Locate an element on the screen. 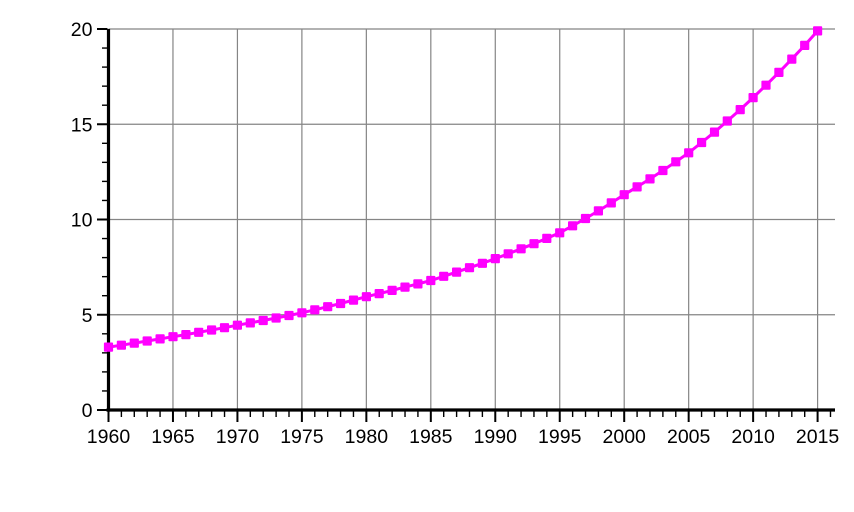 This screenshot has width=854, height=512. x-tick-label: 1965 is located at coordinates (173, 437).